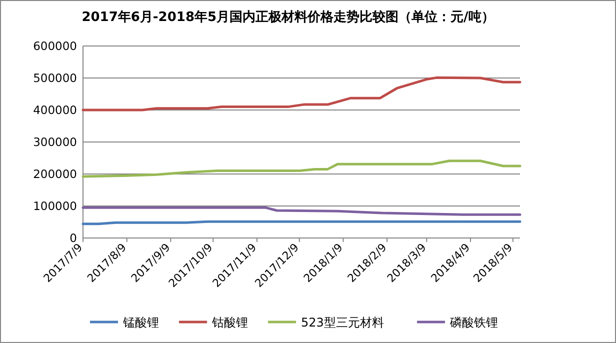  I want to click on legend-label: 523型三元材料, so click(342, 323).